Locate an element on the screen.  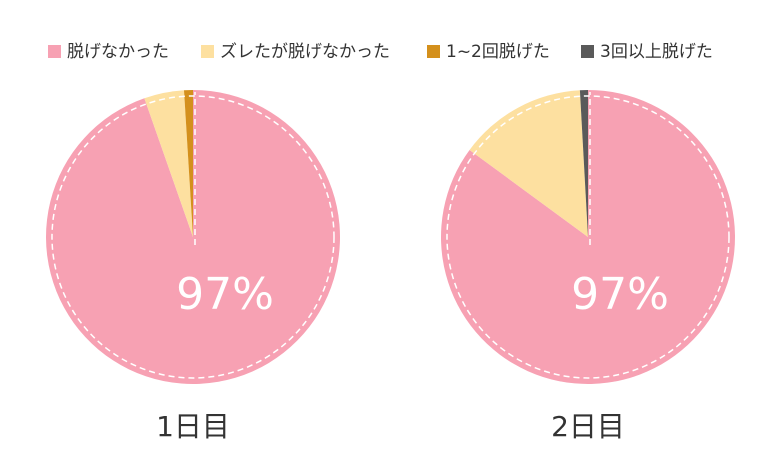
chart-title: 1日目 is located at coordinates (193, 426).